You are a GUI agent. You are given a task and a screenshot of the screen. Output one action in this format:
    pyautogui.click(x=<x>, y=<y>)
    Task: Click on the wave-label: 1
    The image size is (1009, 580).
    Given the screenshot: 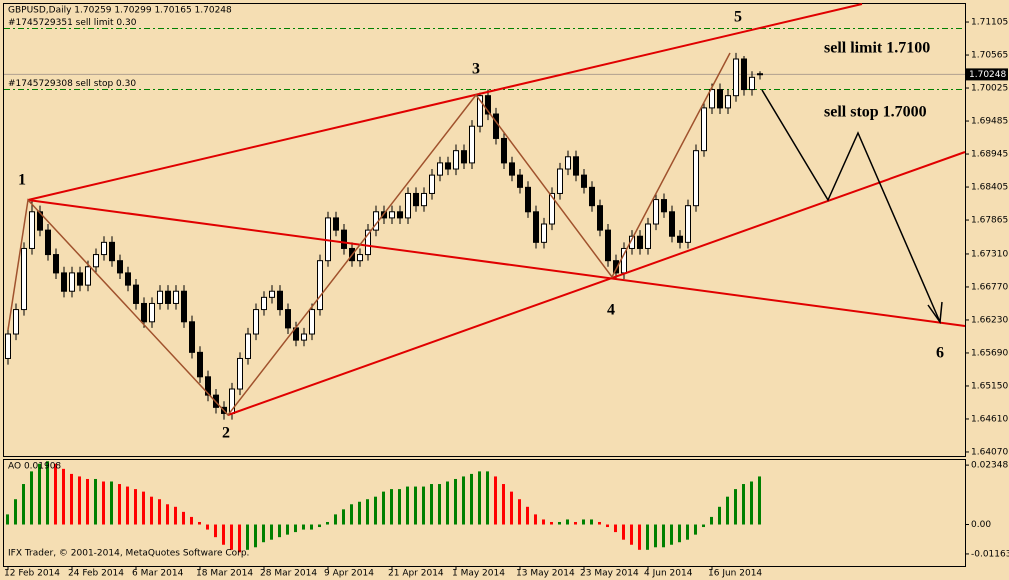 What is the action you would take?
    pyautogui.click(x=22, y=180)
    